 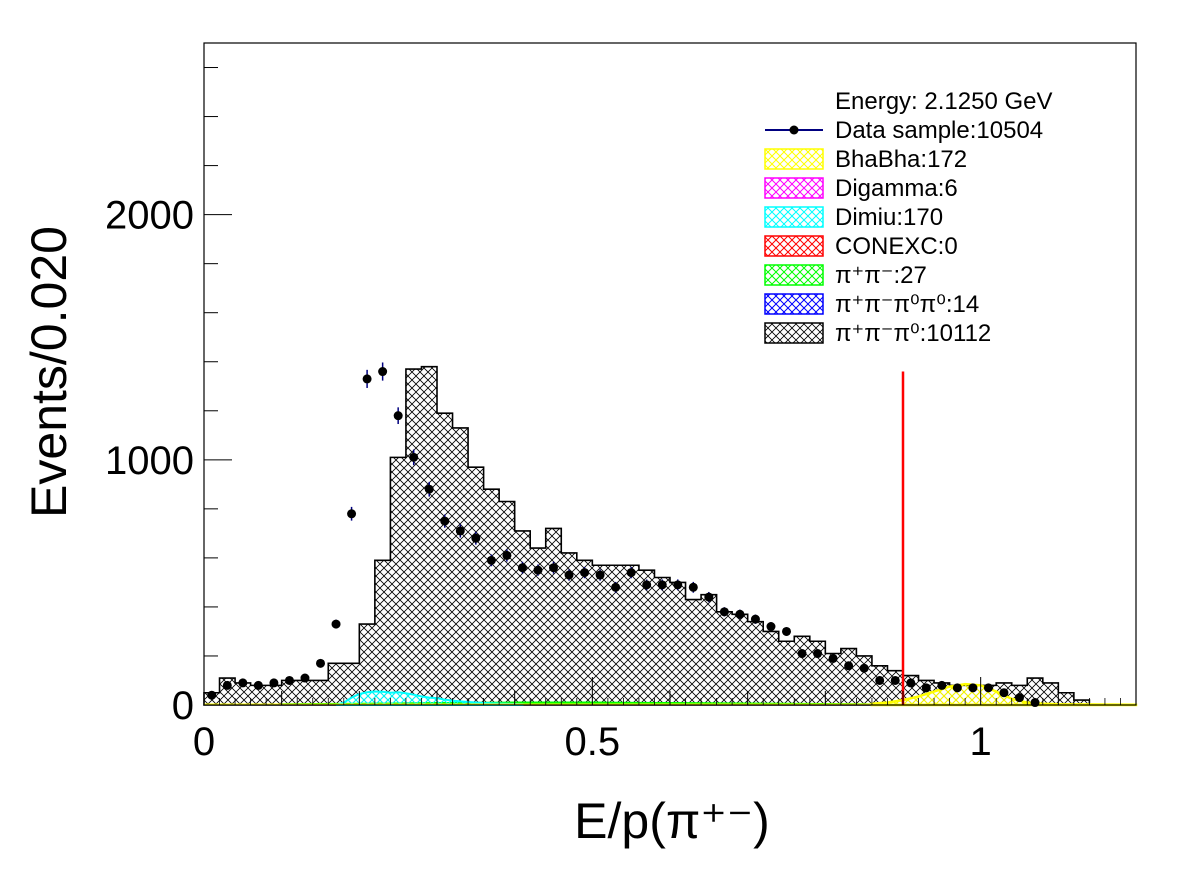 What do you see at coordinates (981, 742) in the screenshot?
I see `x-tick-label: 1` at bounding box center [981, 742].